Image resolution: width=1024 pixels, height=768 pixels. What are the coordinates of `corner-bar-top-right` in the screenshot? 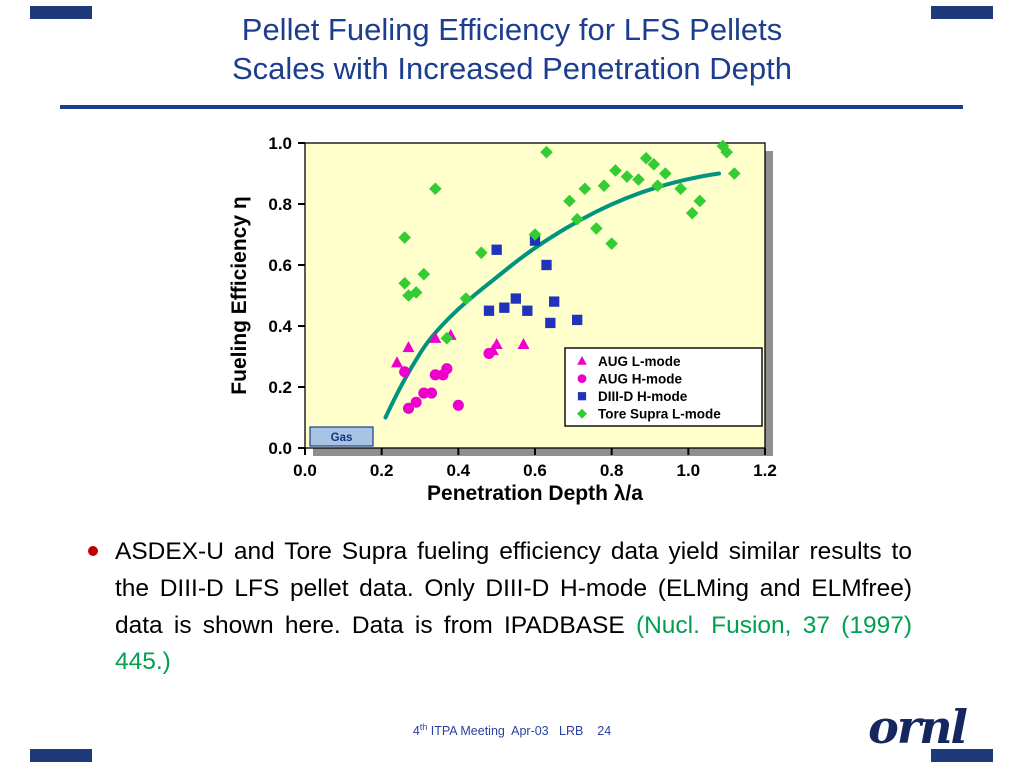 It's located at (962, 12).